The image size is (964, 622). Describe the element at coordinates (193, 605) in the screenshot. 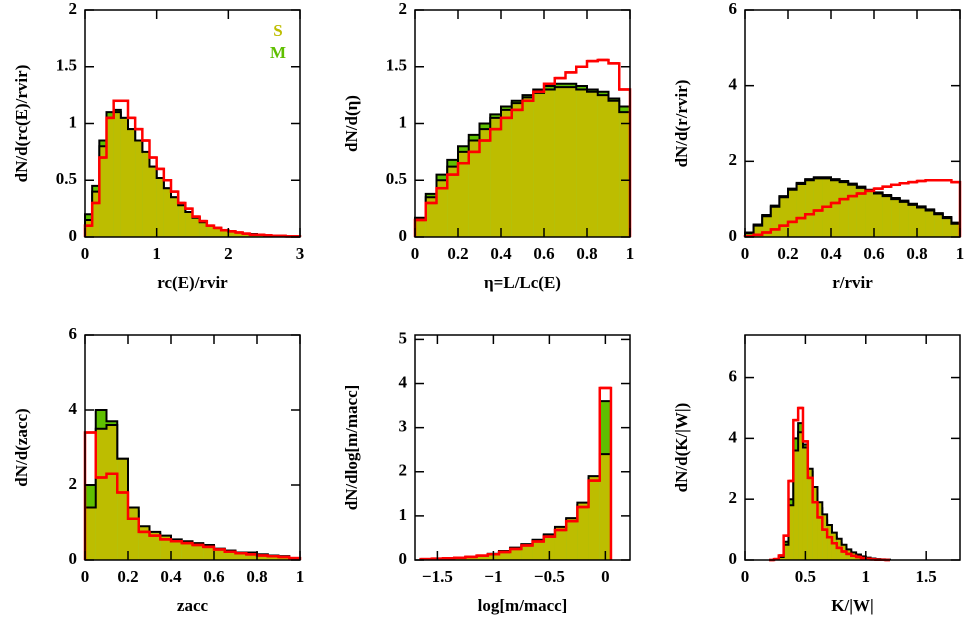

I see `x-axis-label: zacc` at that location.